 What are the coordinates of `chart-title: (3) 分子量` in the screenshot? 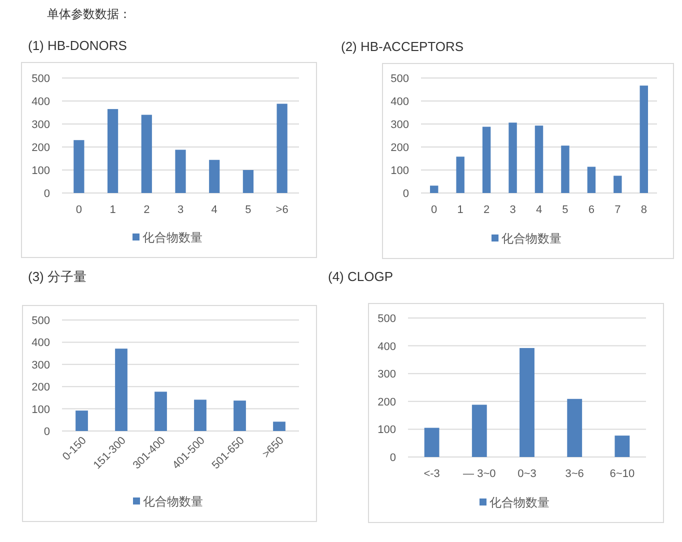 It's located at (57, 276).